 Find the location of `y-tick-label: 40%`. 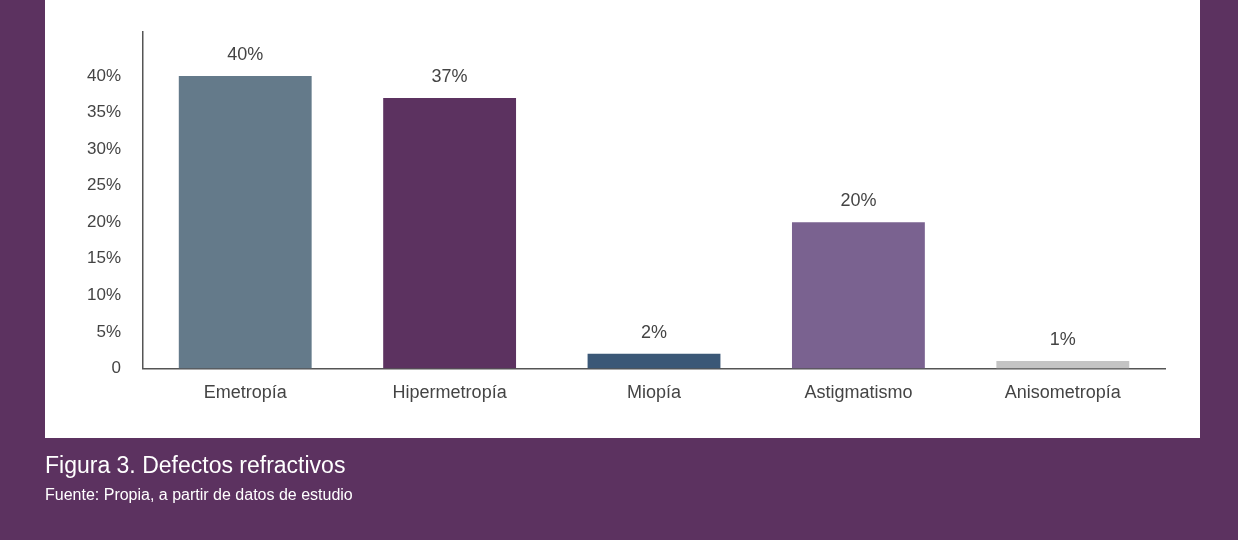

y-tick-label: 40% is located at coordinates (104, 75).